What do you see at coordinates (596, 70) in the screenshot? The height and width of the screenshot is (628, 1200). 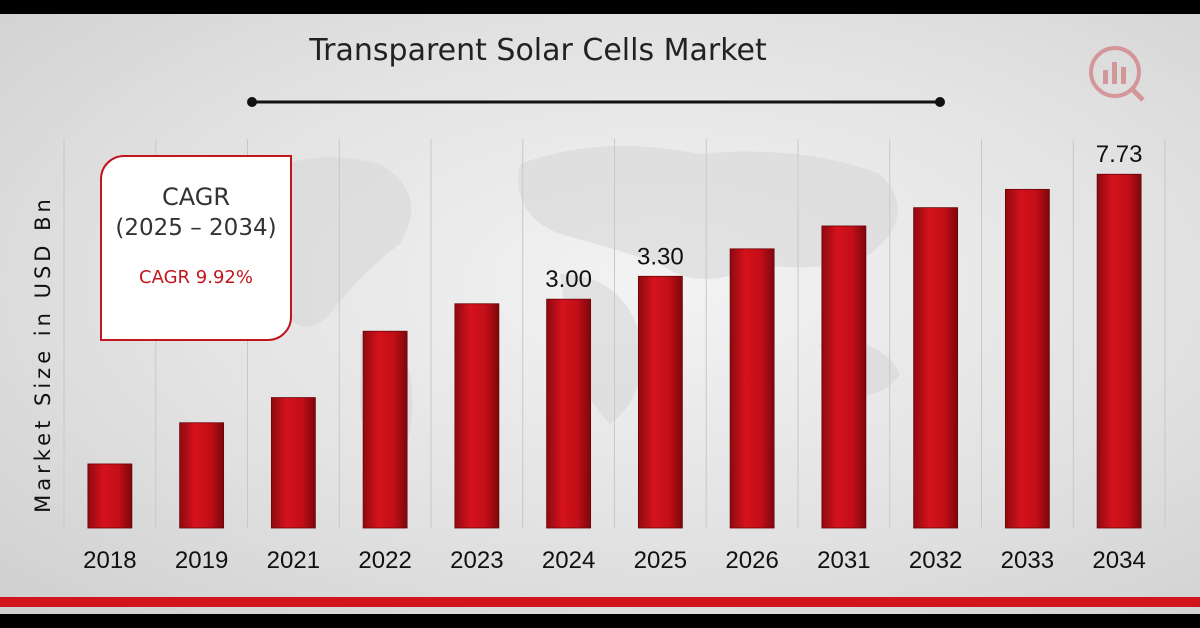 I see `chart-title-group: Transparent Solar Cells Market` at bounding box center [596, 70].